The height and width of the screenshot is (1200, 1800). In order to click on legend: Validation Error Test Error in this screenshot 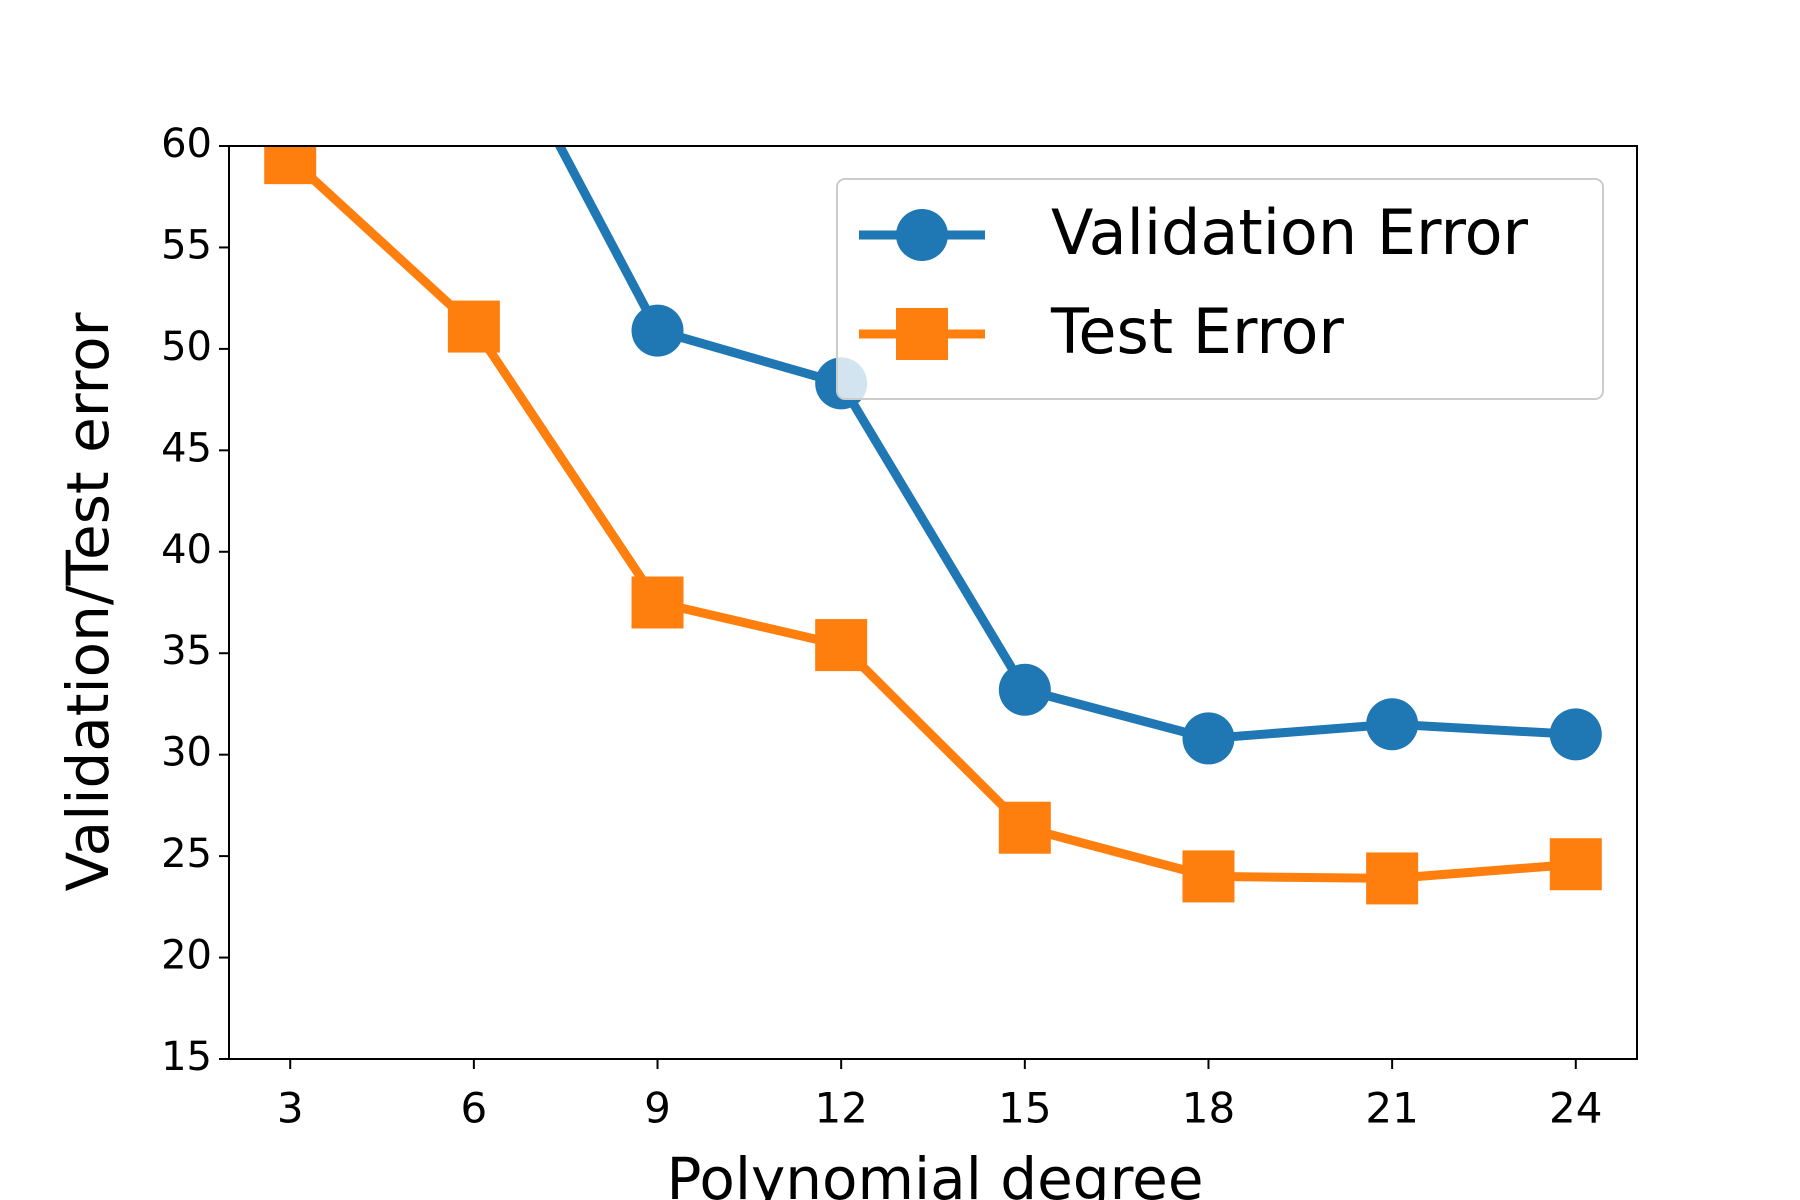, I will do `click(1220, 289)`.